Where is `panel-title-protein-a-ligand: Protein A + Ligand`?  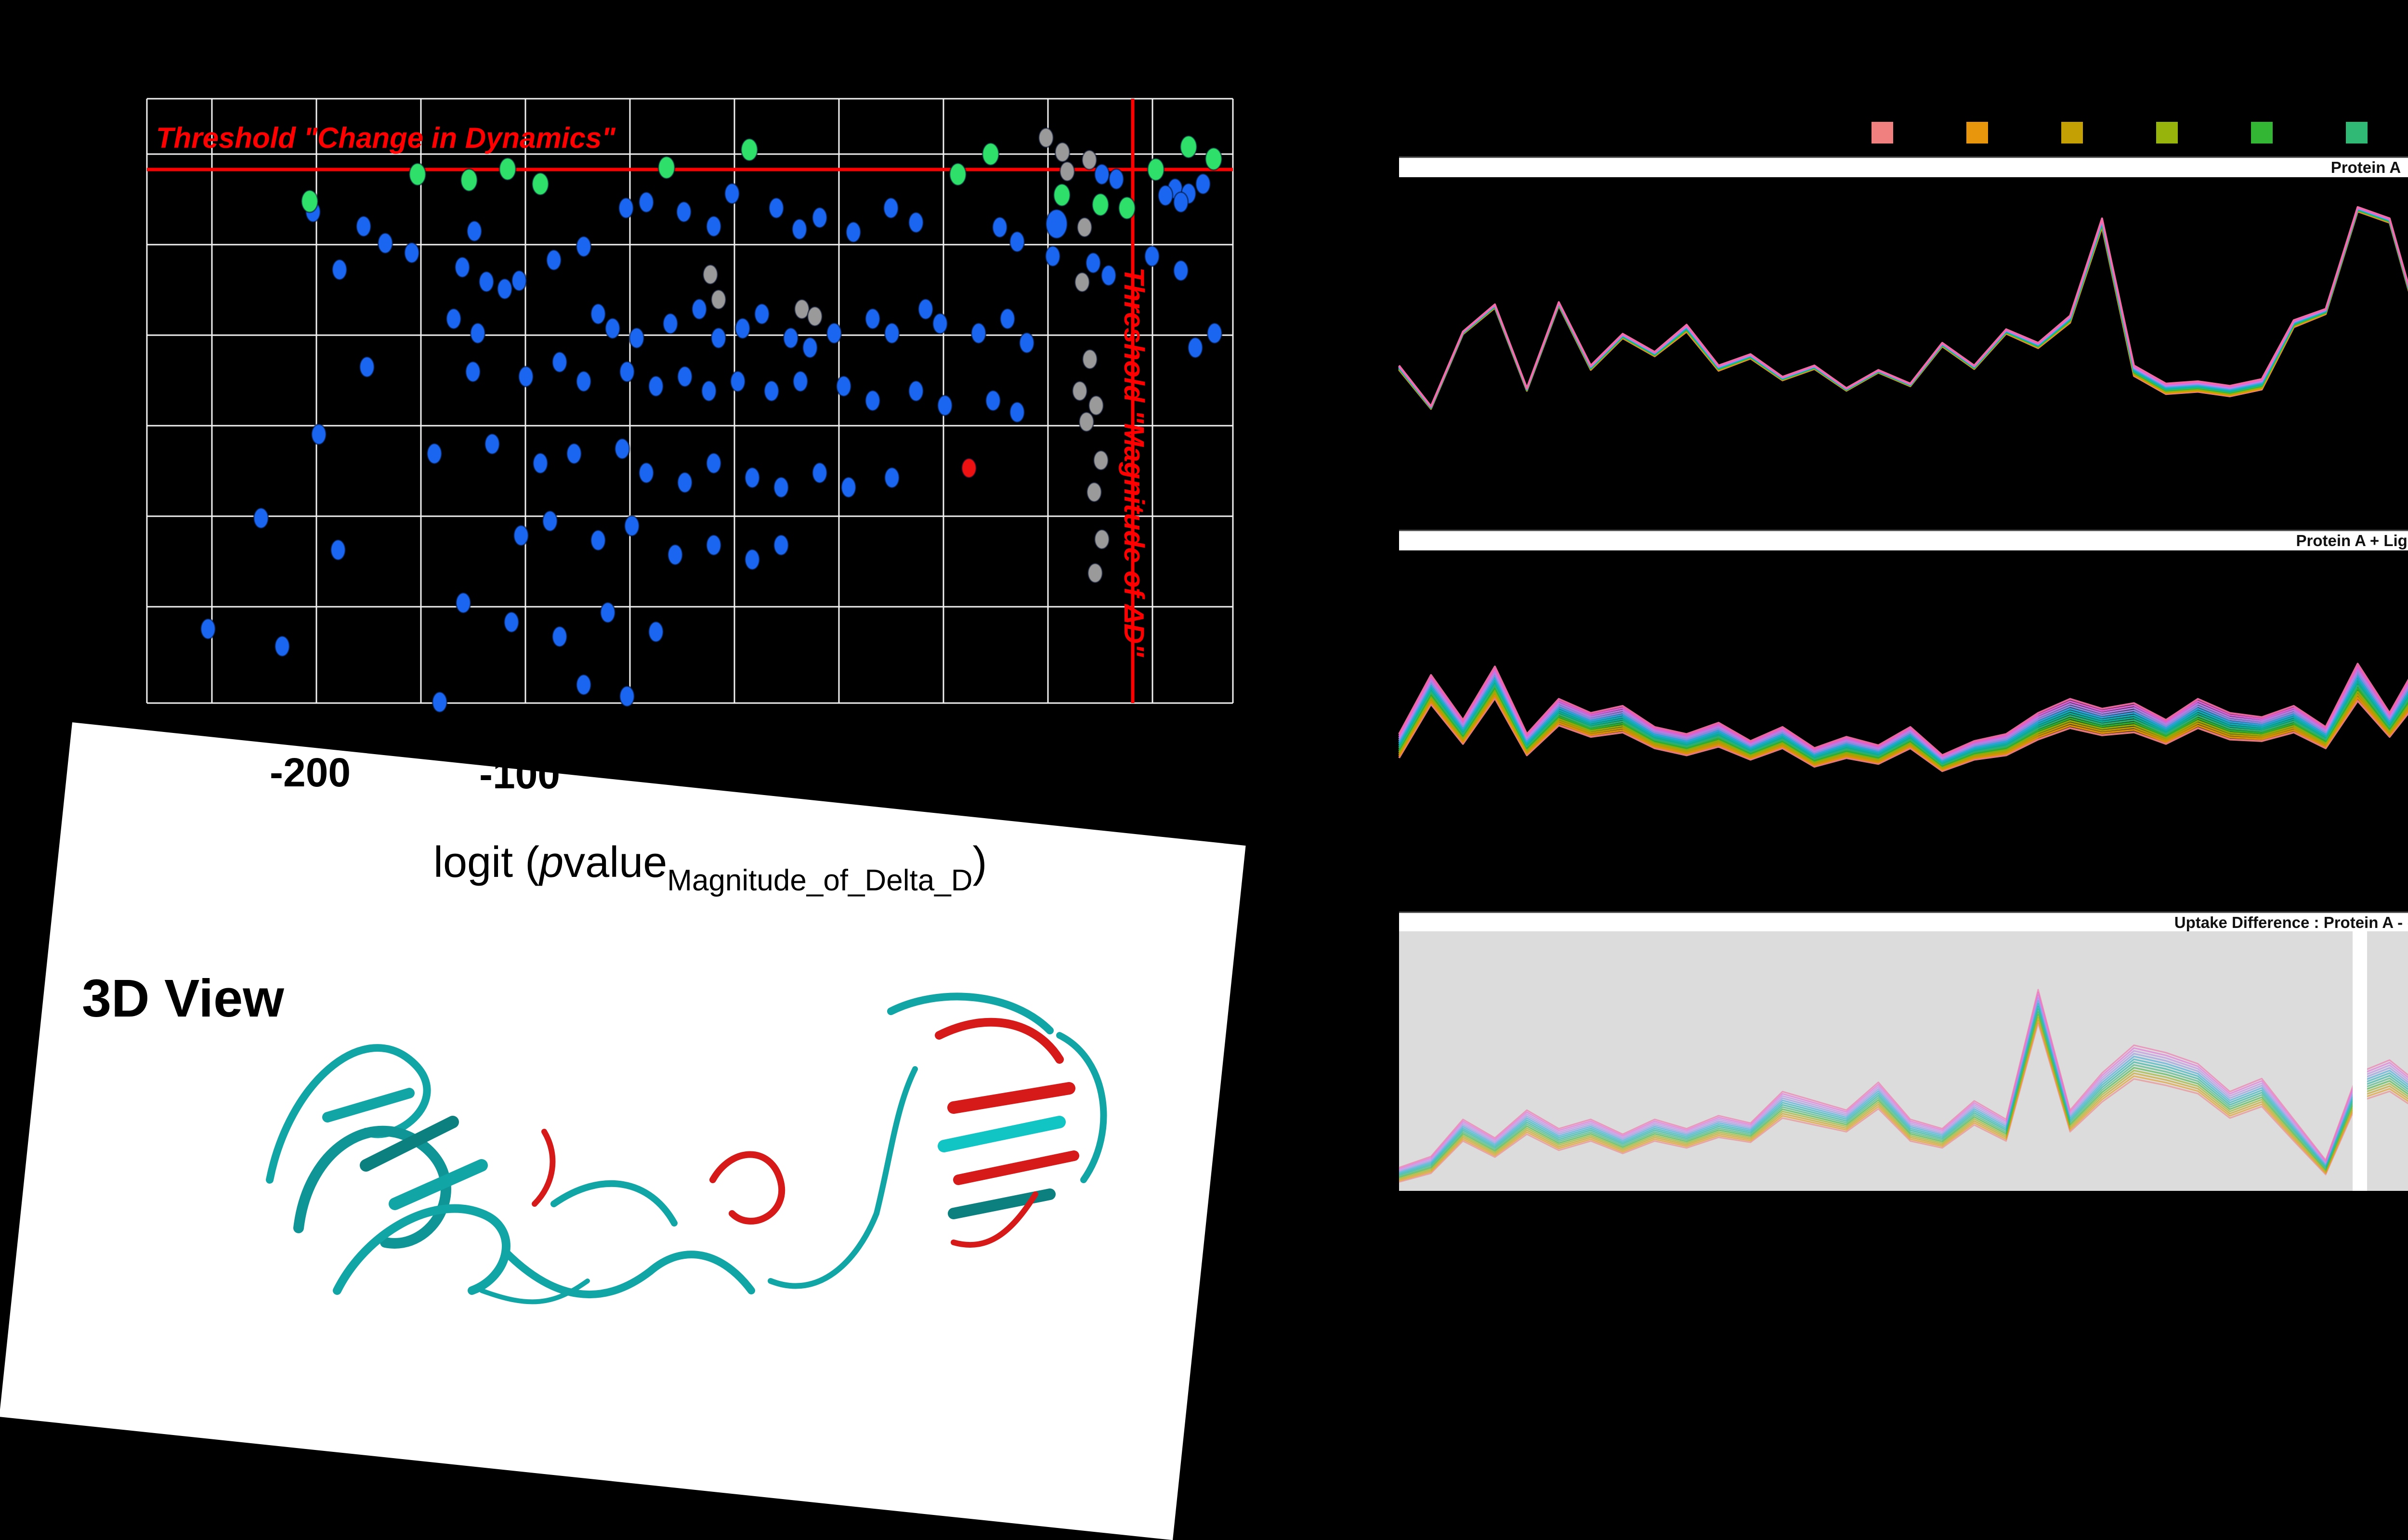
panel-title-protein-a-ligand: Protein A + Ligand is located at coordinates (1903, 540).